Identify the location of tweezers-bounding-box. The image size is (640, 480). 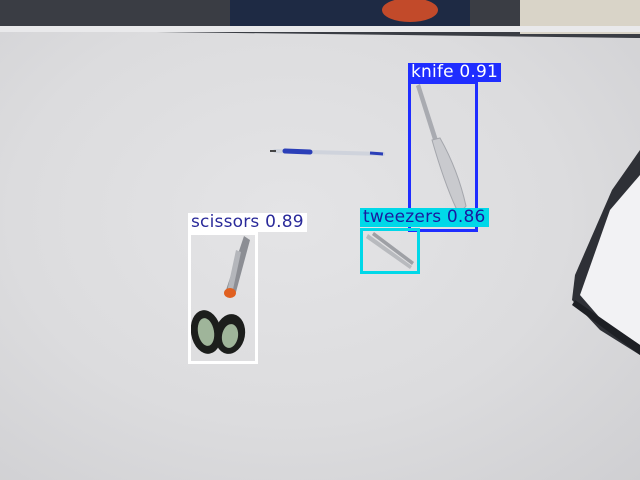
(390, 251).